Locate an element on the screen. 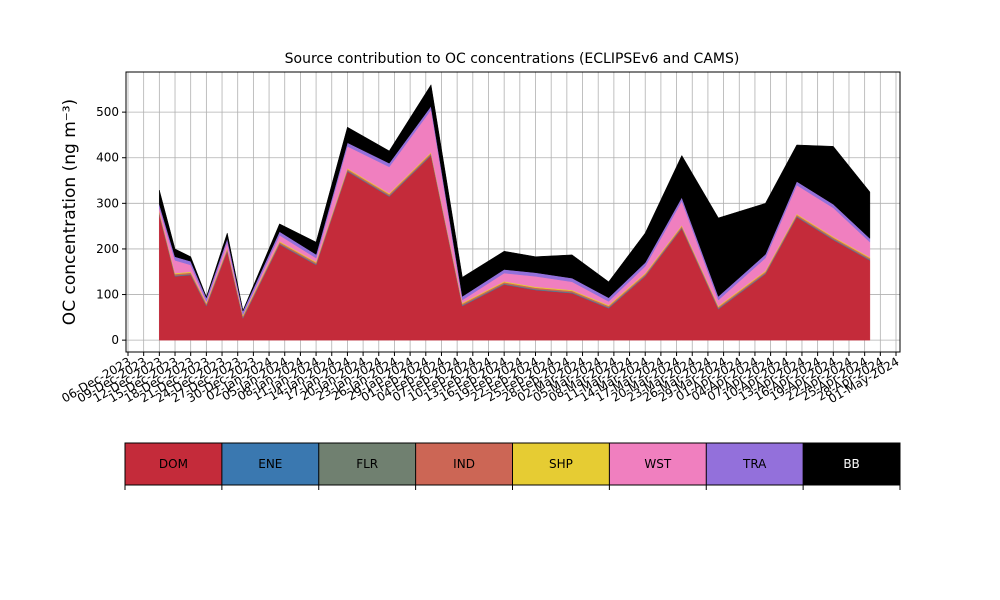 This screenshot has height=600, width=1000. legend-label: BB is located at coordinates (851, 464).